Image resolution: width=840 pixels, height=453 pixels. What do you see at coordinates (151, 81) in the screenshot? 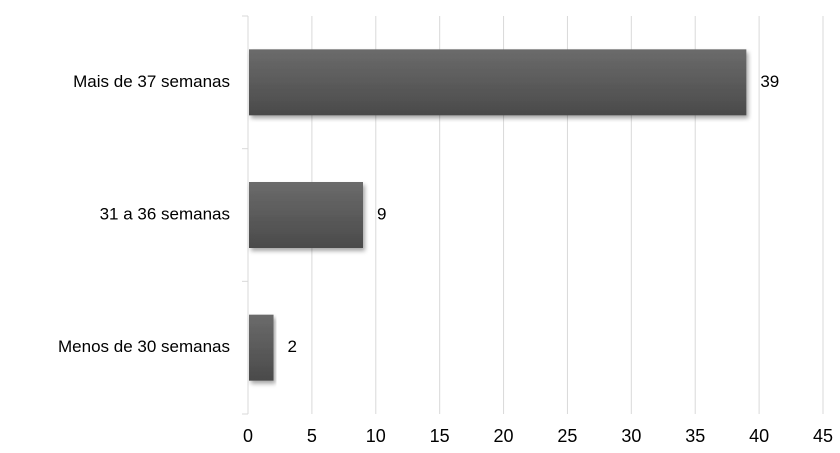
I see `category-label: Mais de 37 semanas` at bounding box center [151, 81].